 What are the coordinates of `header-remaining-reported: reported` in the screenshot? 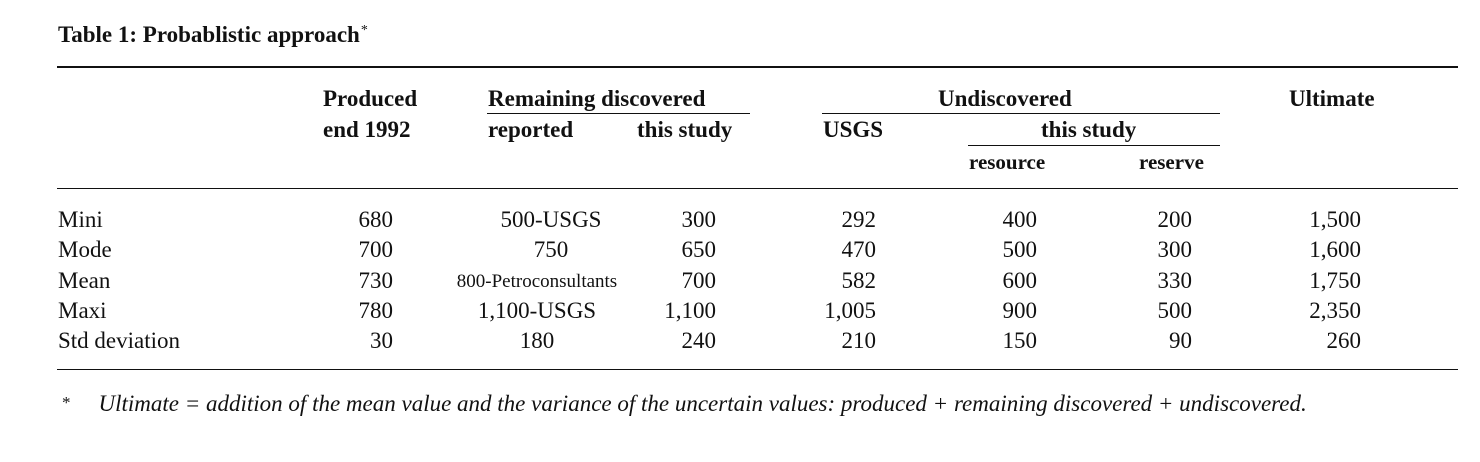 It's located at (531, 129).